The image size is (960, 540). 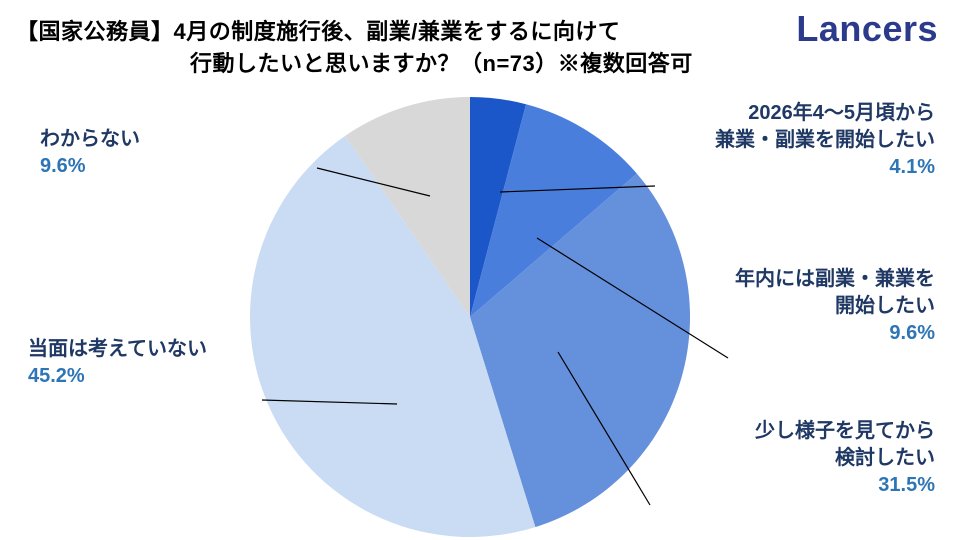 What do you see at coordinates (912, 167) in the screenshot?
I see `callout-plan2026-pct: 4.1%` at bounding box center [912, 167].